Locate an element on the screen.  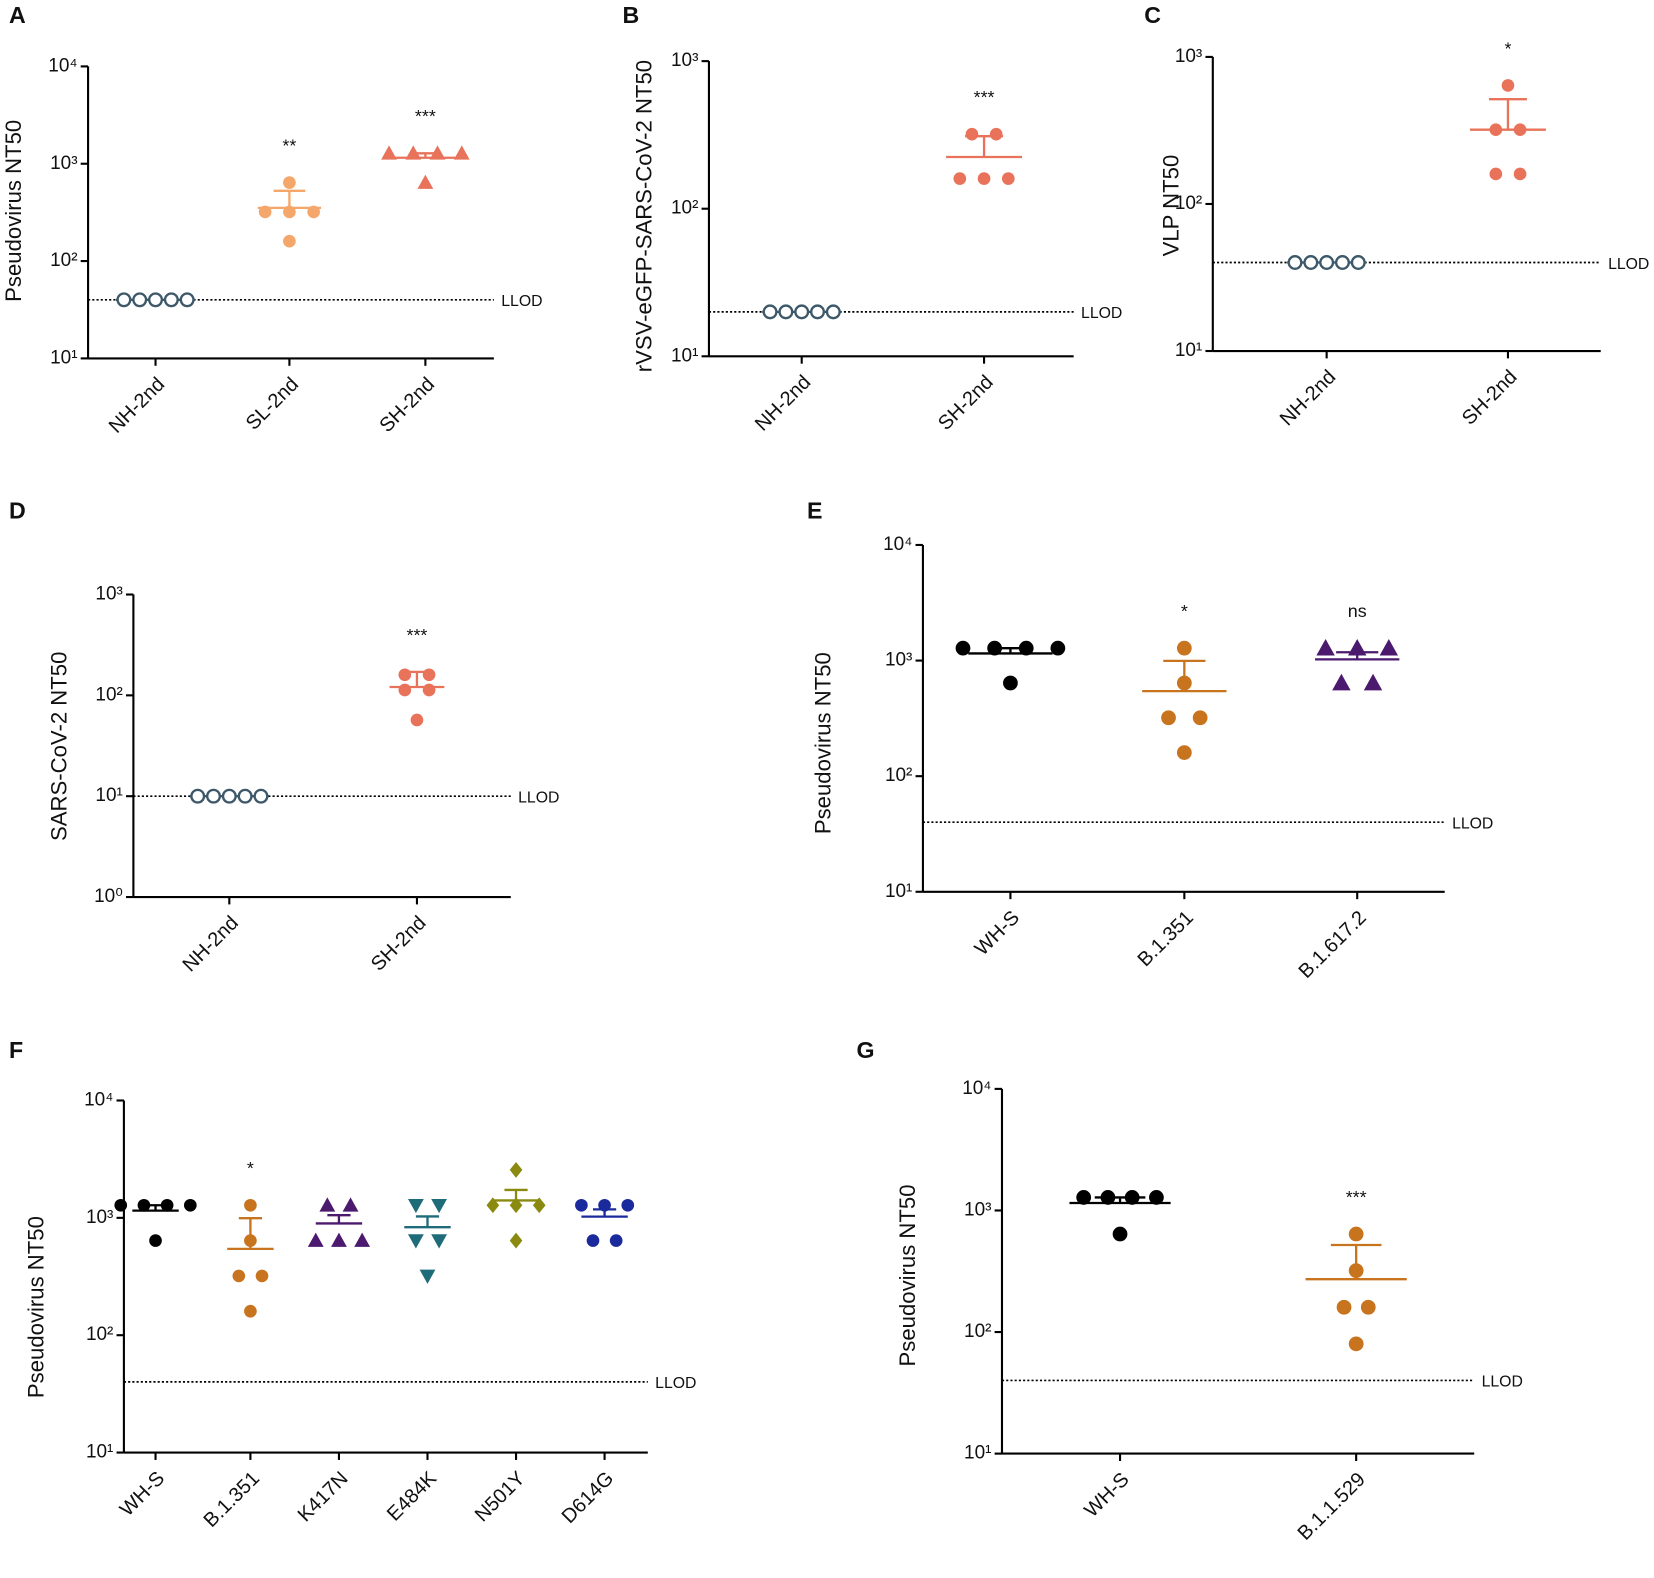
x-tick-label: B.1.351 is located at coordinates (232, 1499).